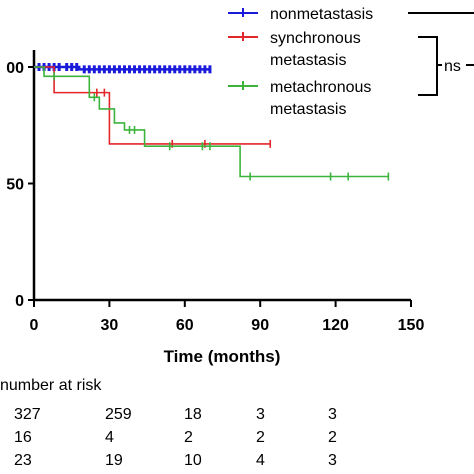 This screenshot has width=474, height=474. I want to click on x-tick-label: 30, so click(110, 325).